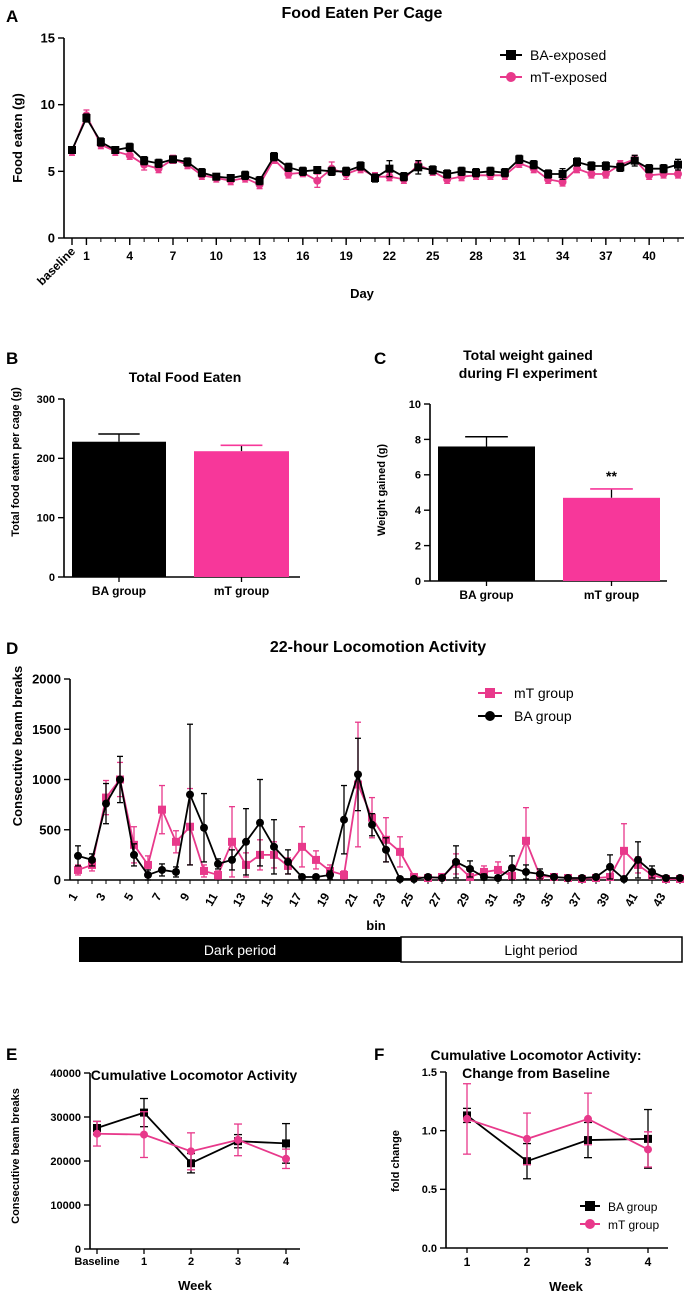  Describe the element at coordinates (46, 459) in the screenshot. I see `panel-b-y-tick-label: 200` at that location.